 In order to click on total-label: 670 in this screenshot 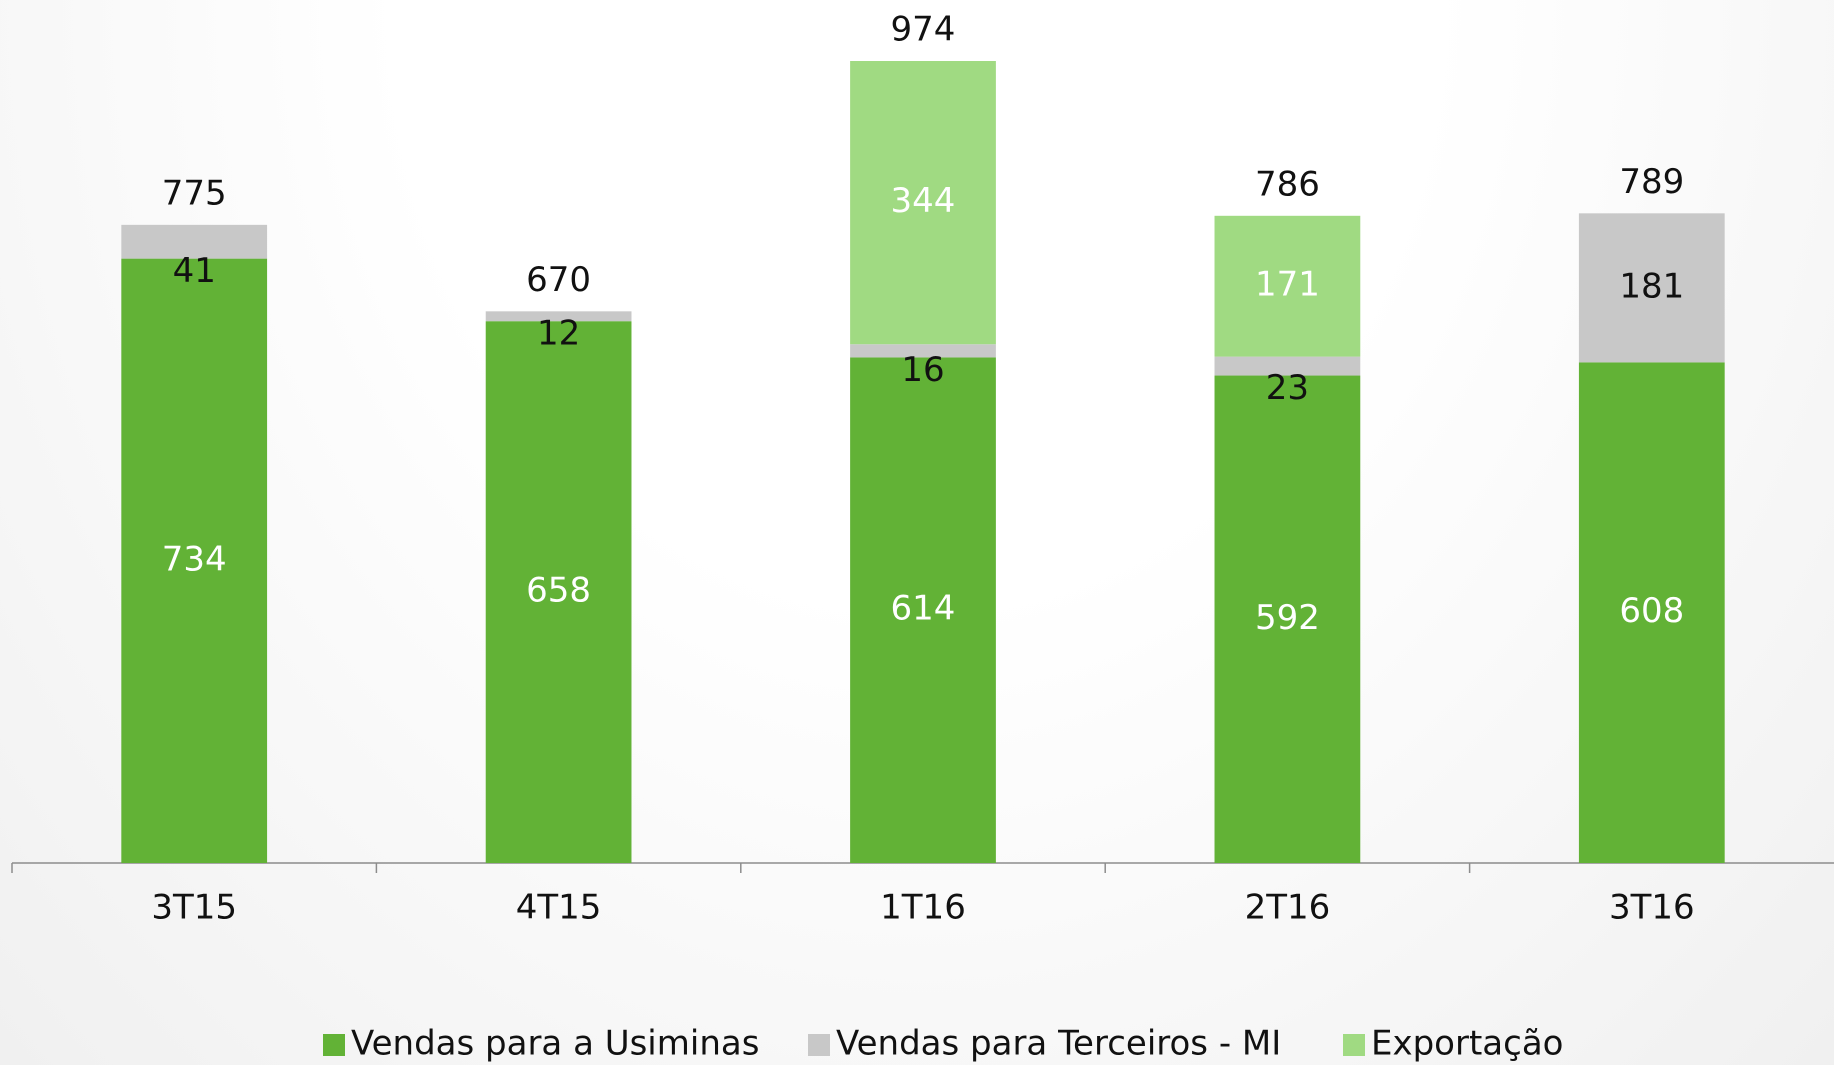, I will do `click(558, 280)`.